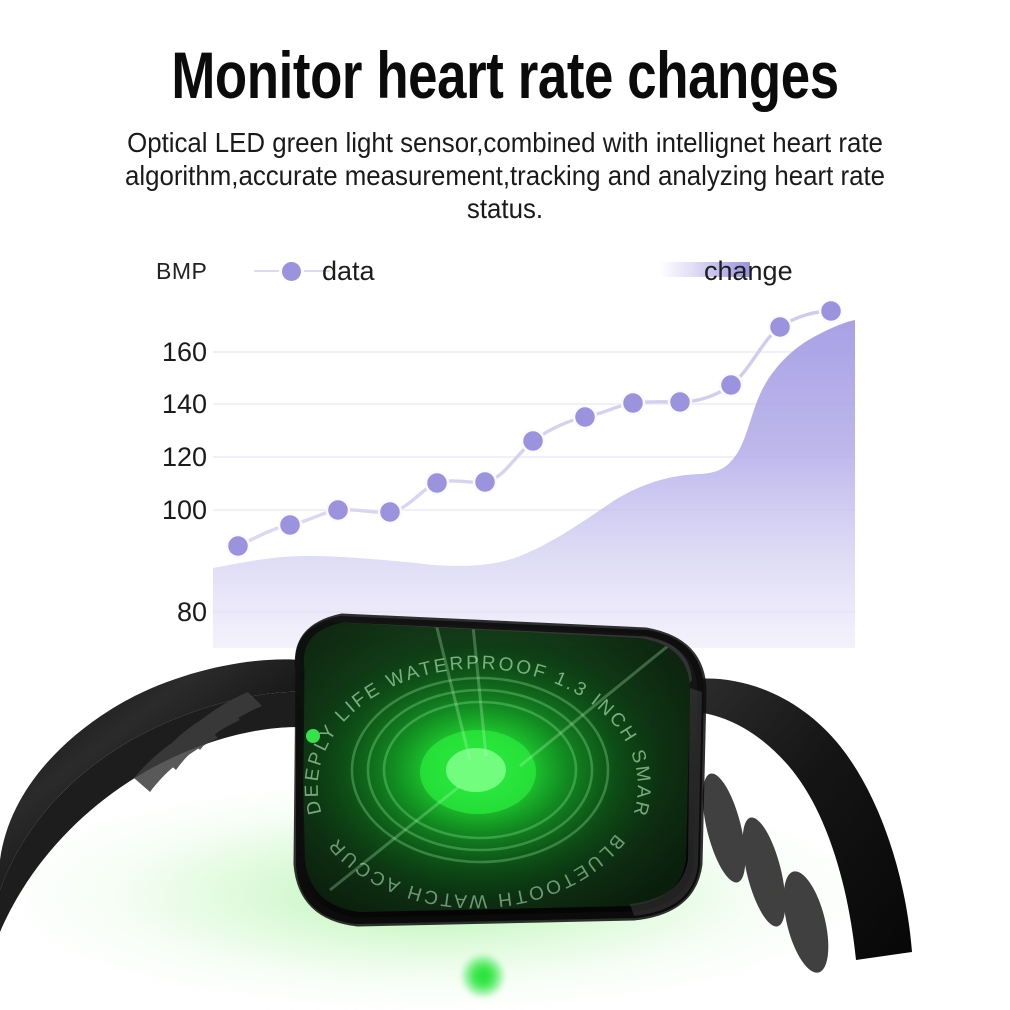 This screenshot has height=1010, width=1010. I want to click on watch-strap-left-ridges, so click(198, 742).